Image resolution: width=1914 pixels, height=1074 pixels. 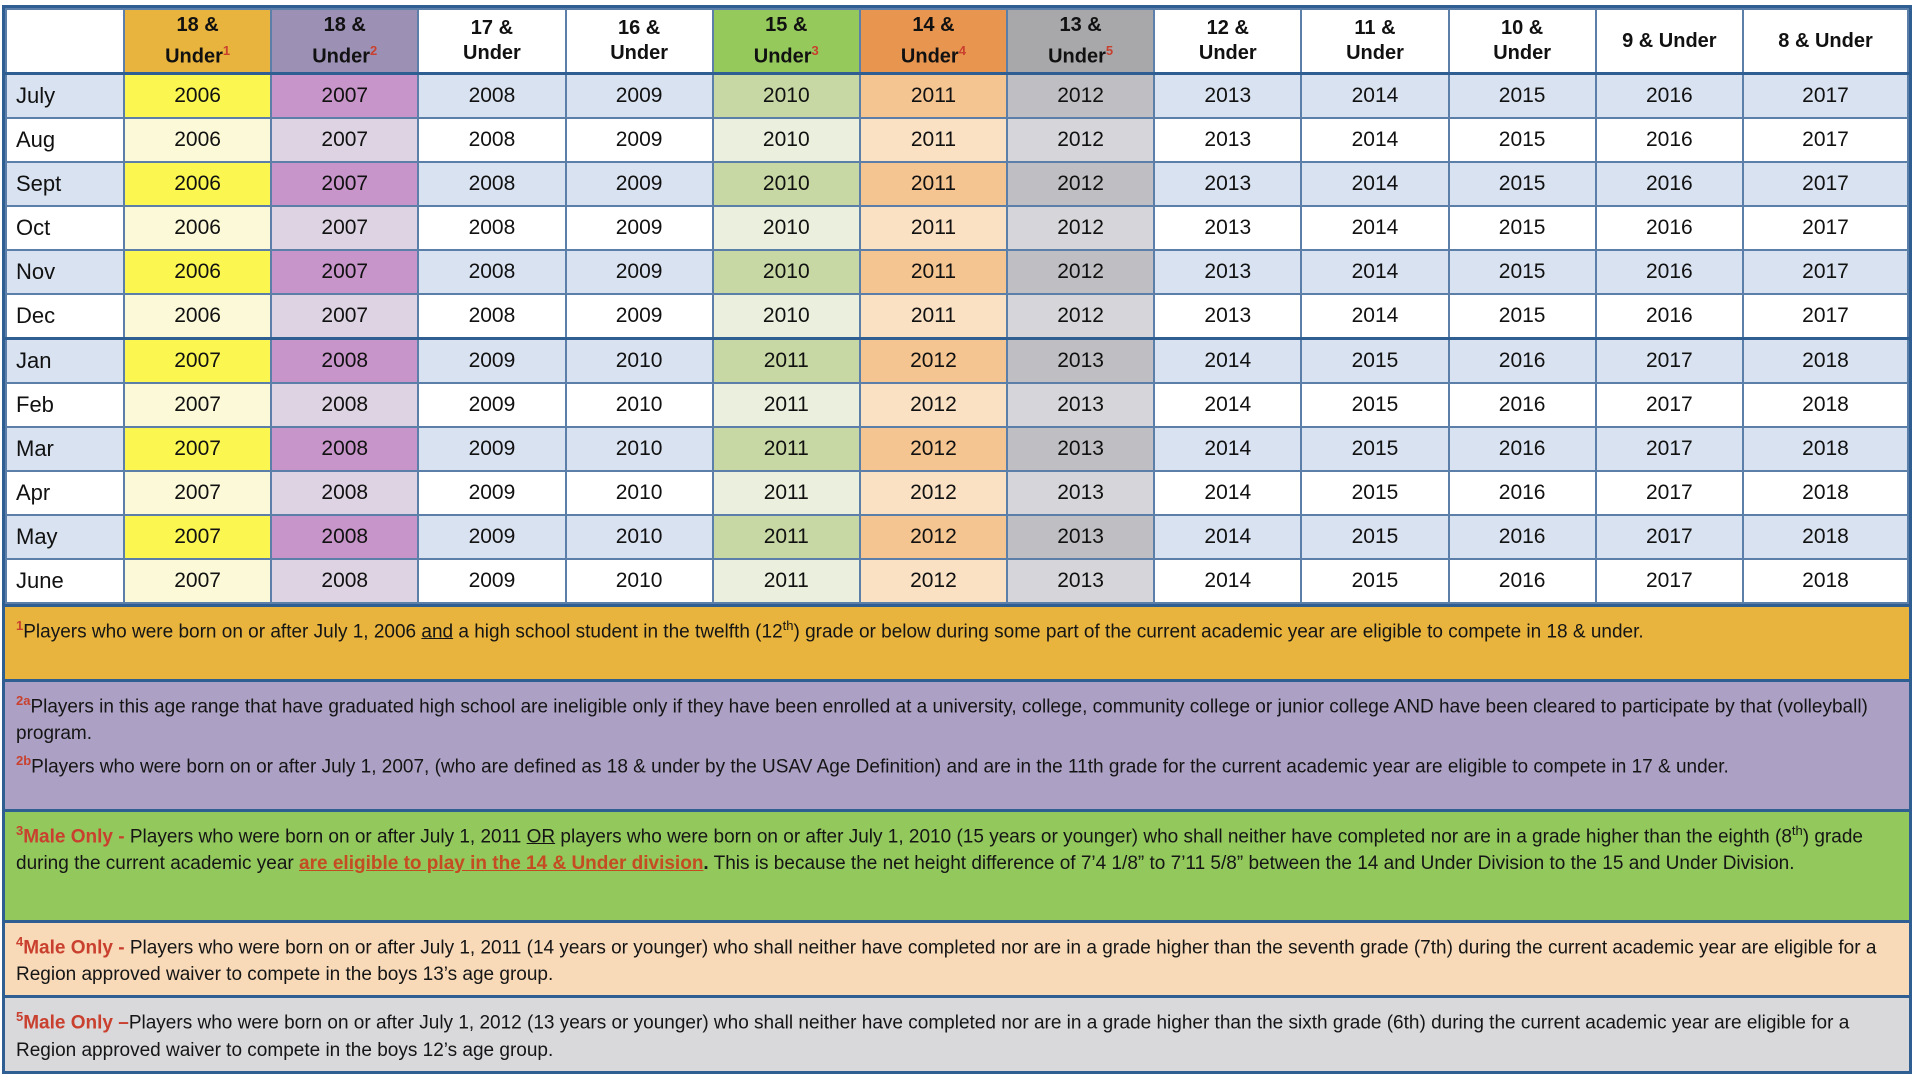 I want to click on column-header-label: 16 &, so click(x=639, y=28).